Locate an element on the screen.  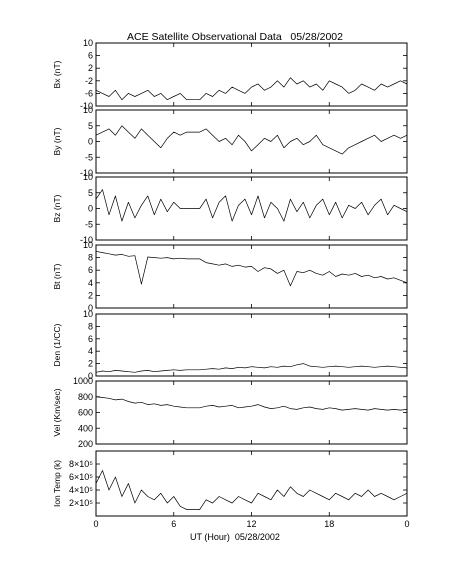
y-tick-label: 1000 is located at coordinates (83, 381).